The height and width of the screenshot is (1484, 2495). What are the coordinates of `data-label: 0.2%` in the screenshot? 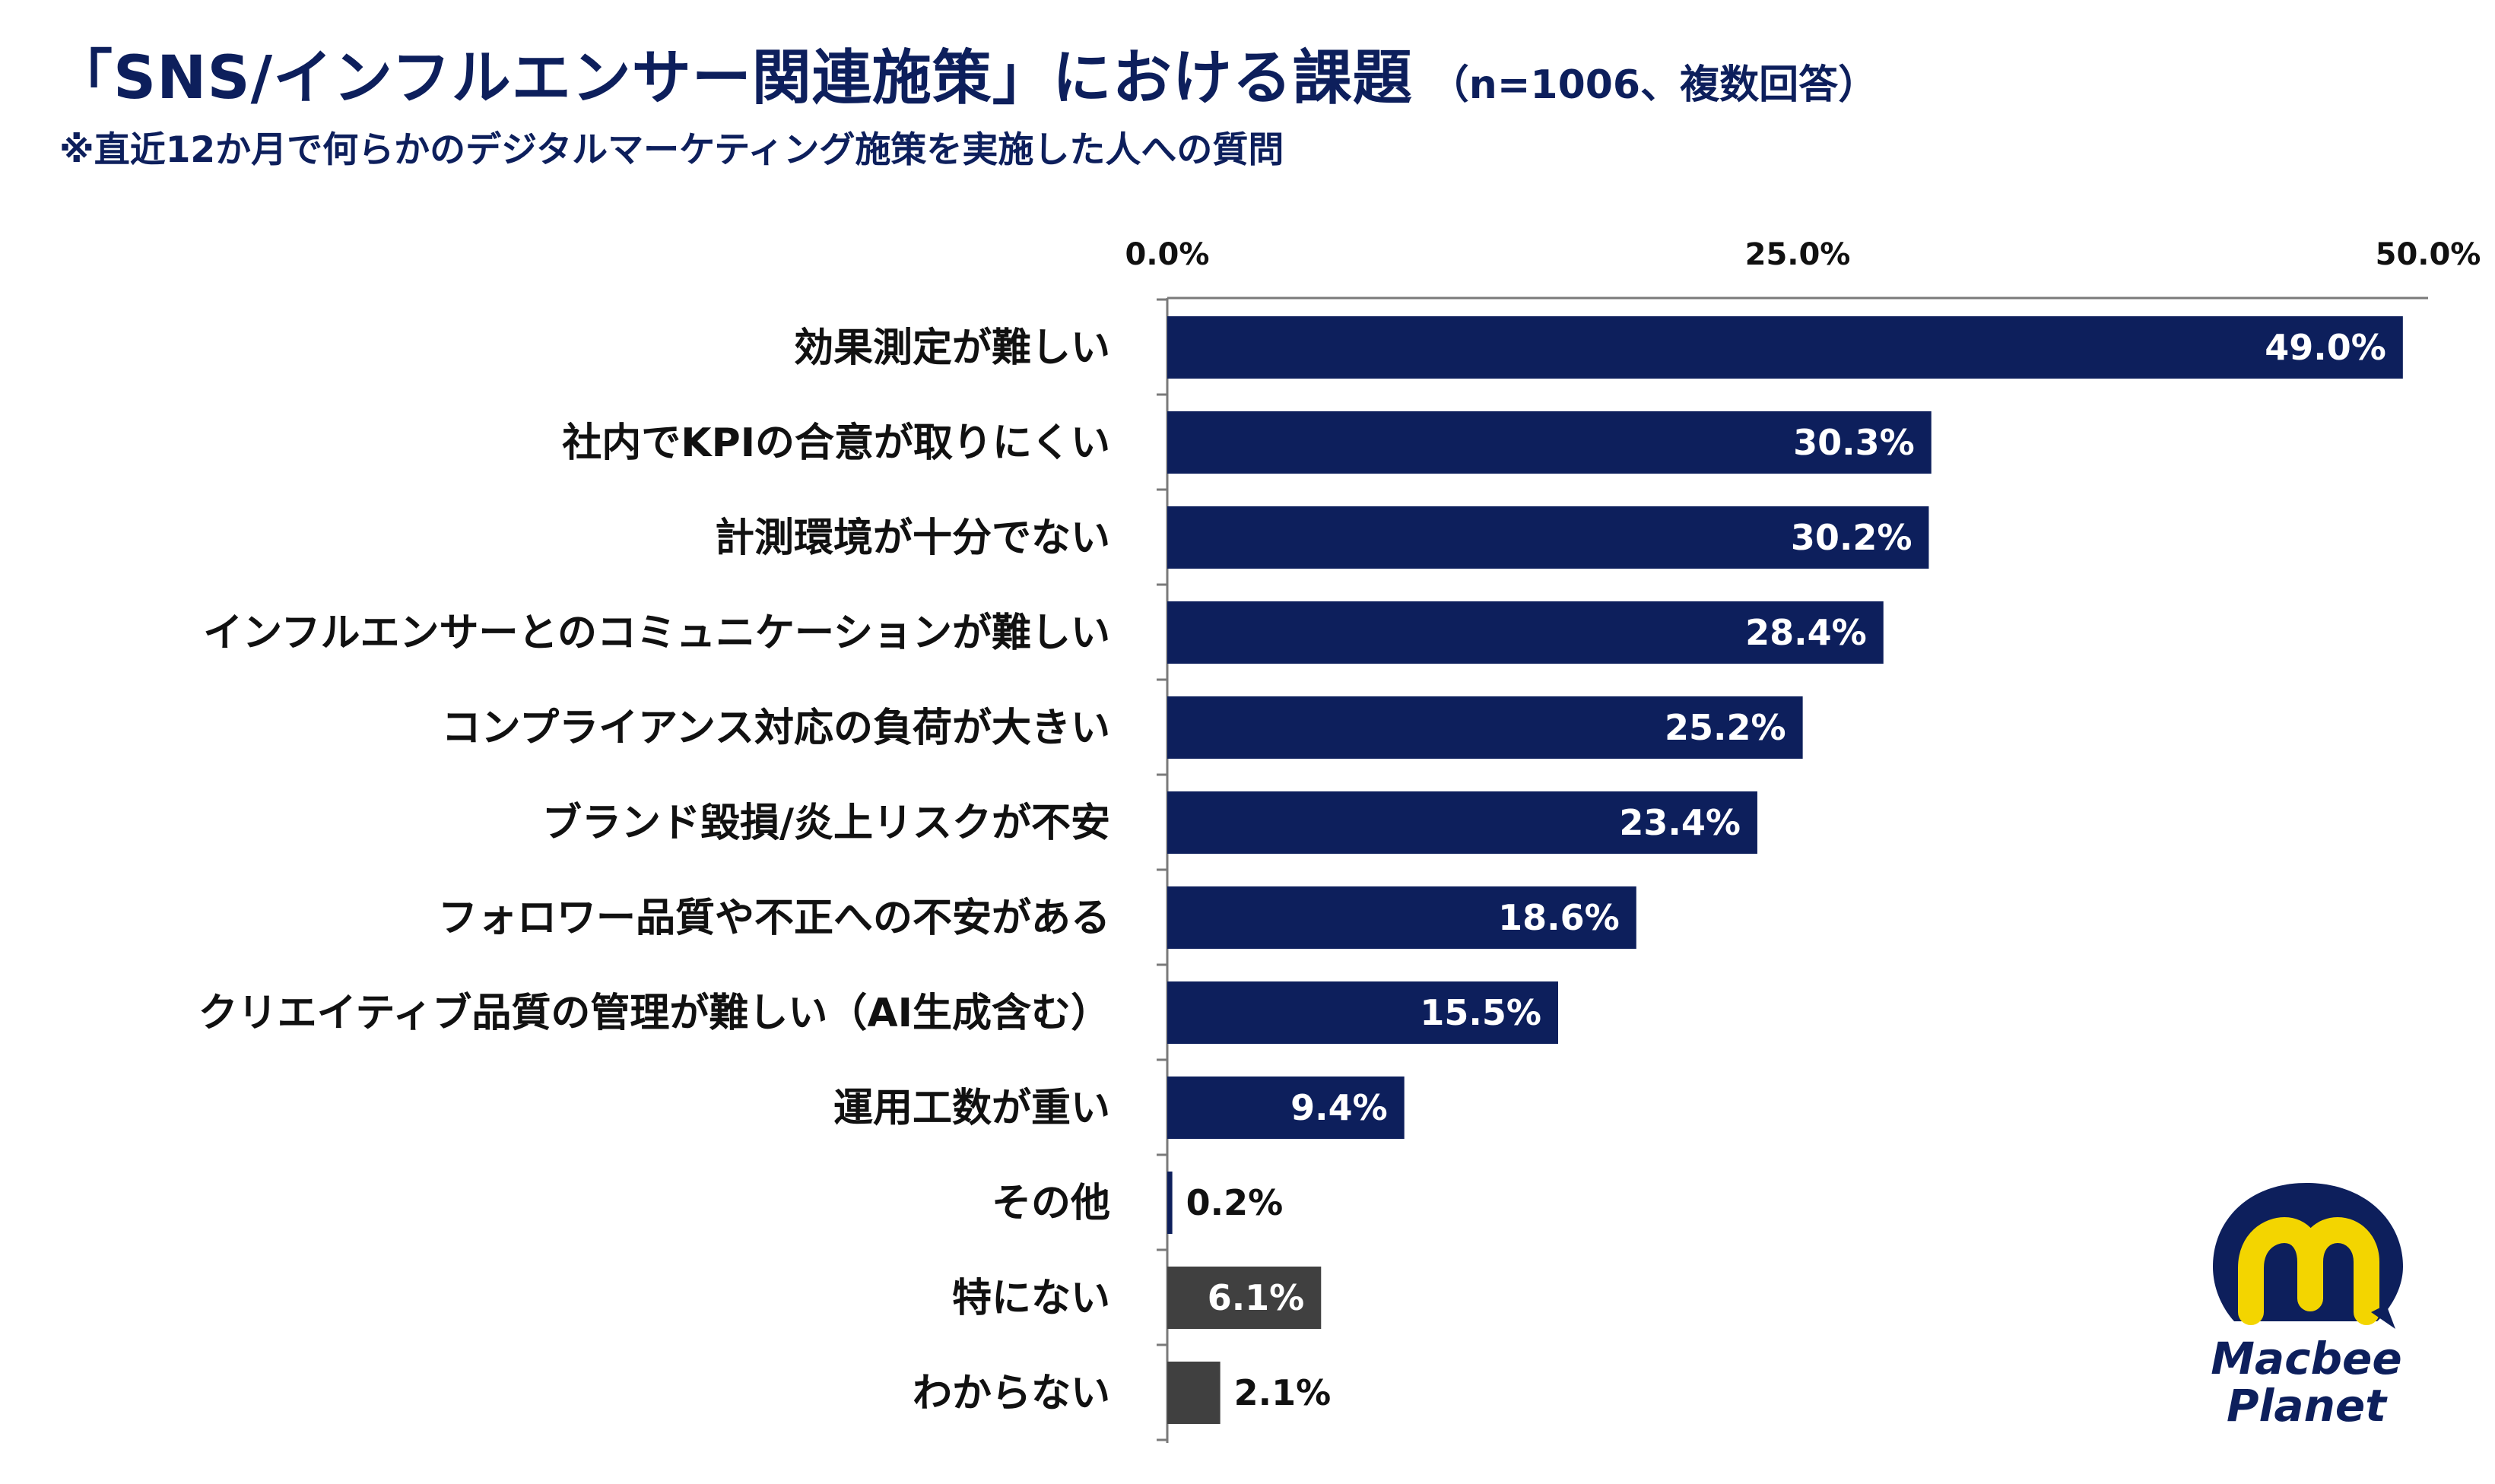 It's located at (1235, 1202).